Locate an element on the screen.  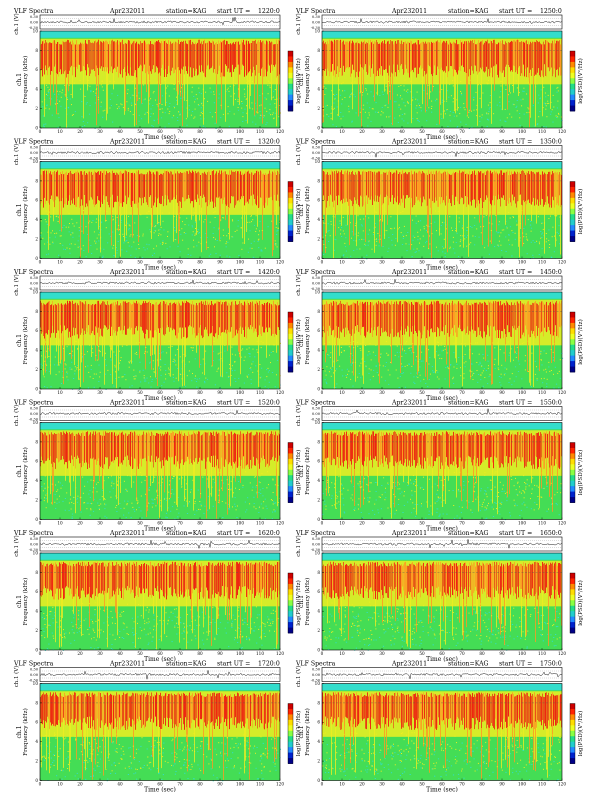
y-tick-label: 10 is located at coordinates (36, 30).